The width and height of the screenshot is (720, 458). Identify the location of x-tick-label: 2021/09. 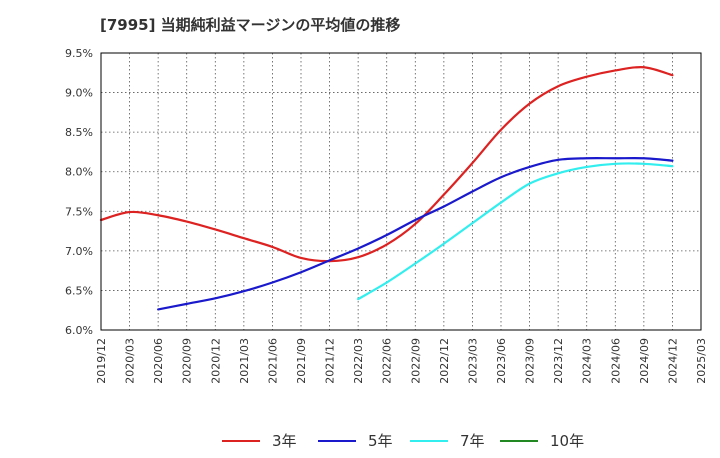
(301, 361).